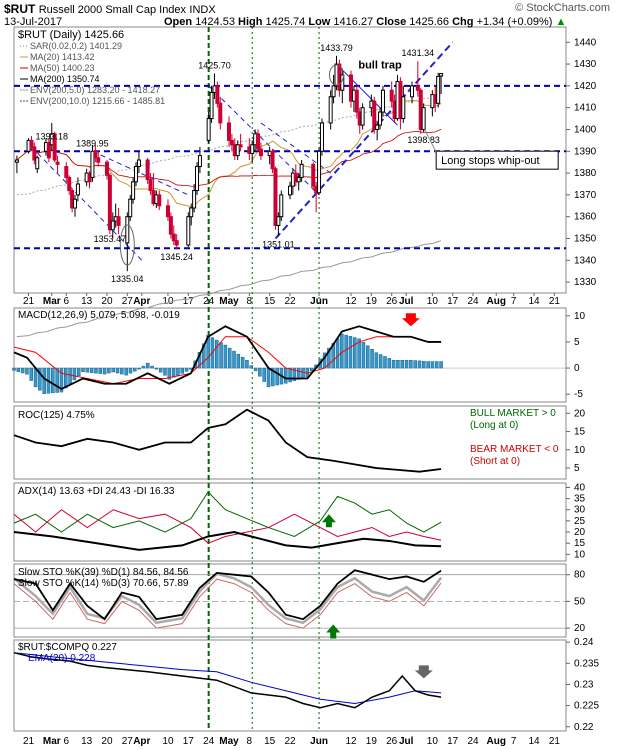 The width and height of the screenshot is (620, 750). What do you see at coordinates (290, 741) in the screenshot?
I see `x-tick-label-bottom: 22` at bounding box center [290, 741].